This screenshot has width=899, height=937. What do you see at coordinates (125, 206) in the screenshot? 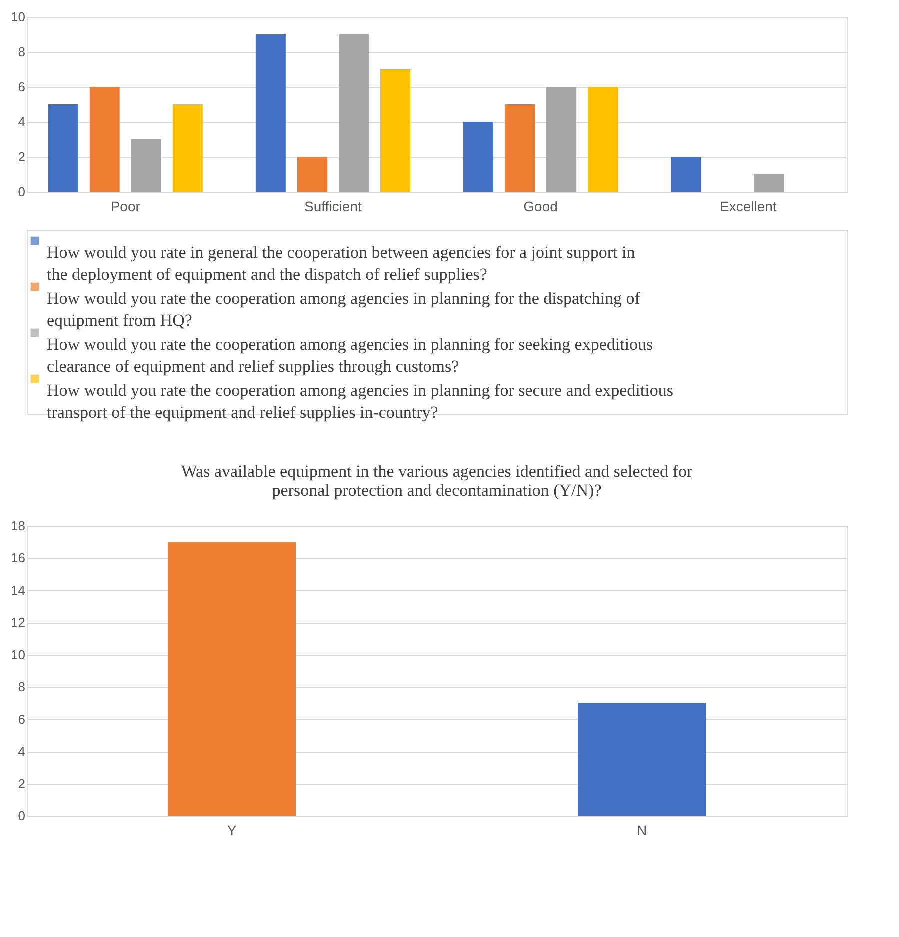
I see `x-tick-label: Poor` at bounding box center [125, 206].